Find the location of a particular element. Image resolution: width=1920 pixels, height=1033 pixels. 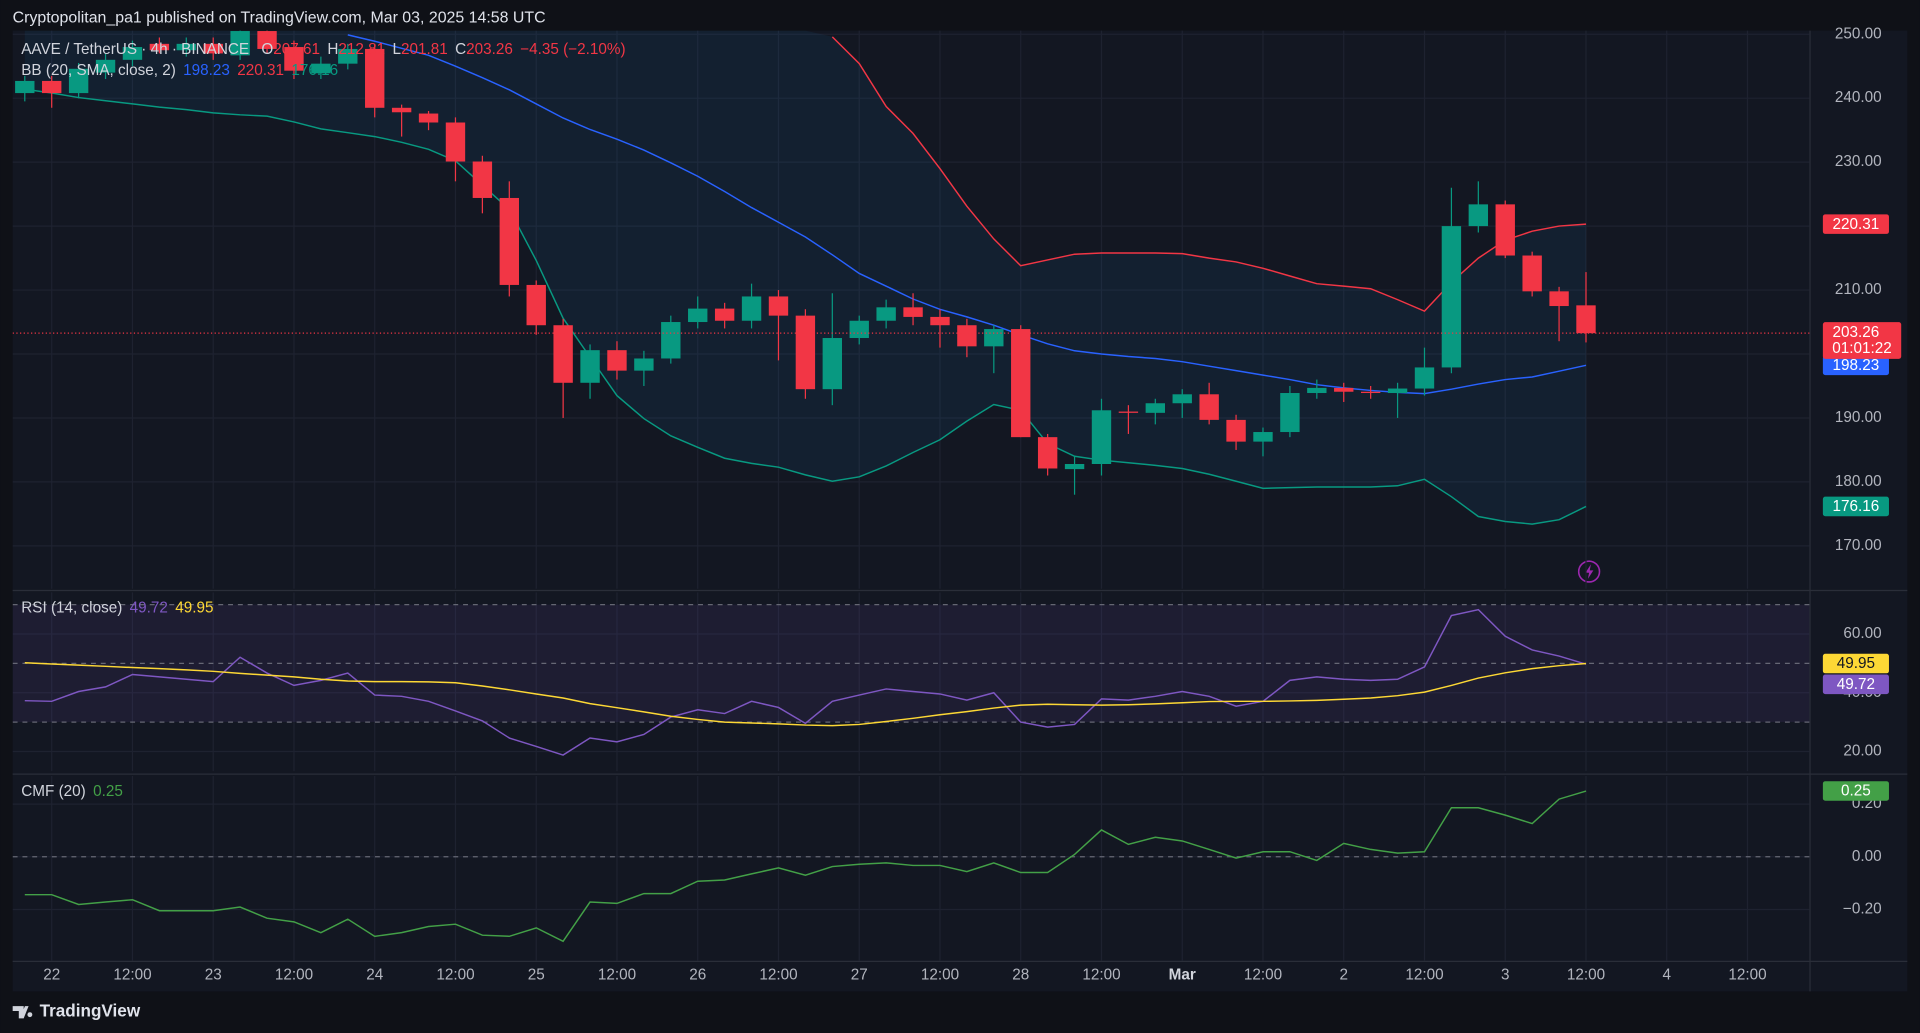

legend-symbol: AAVE / TetherUS · 4h · BINANCE is located at coordinates (135, 49).